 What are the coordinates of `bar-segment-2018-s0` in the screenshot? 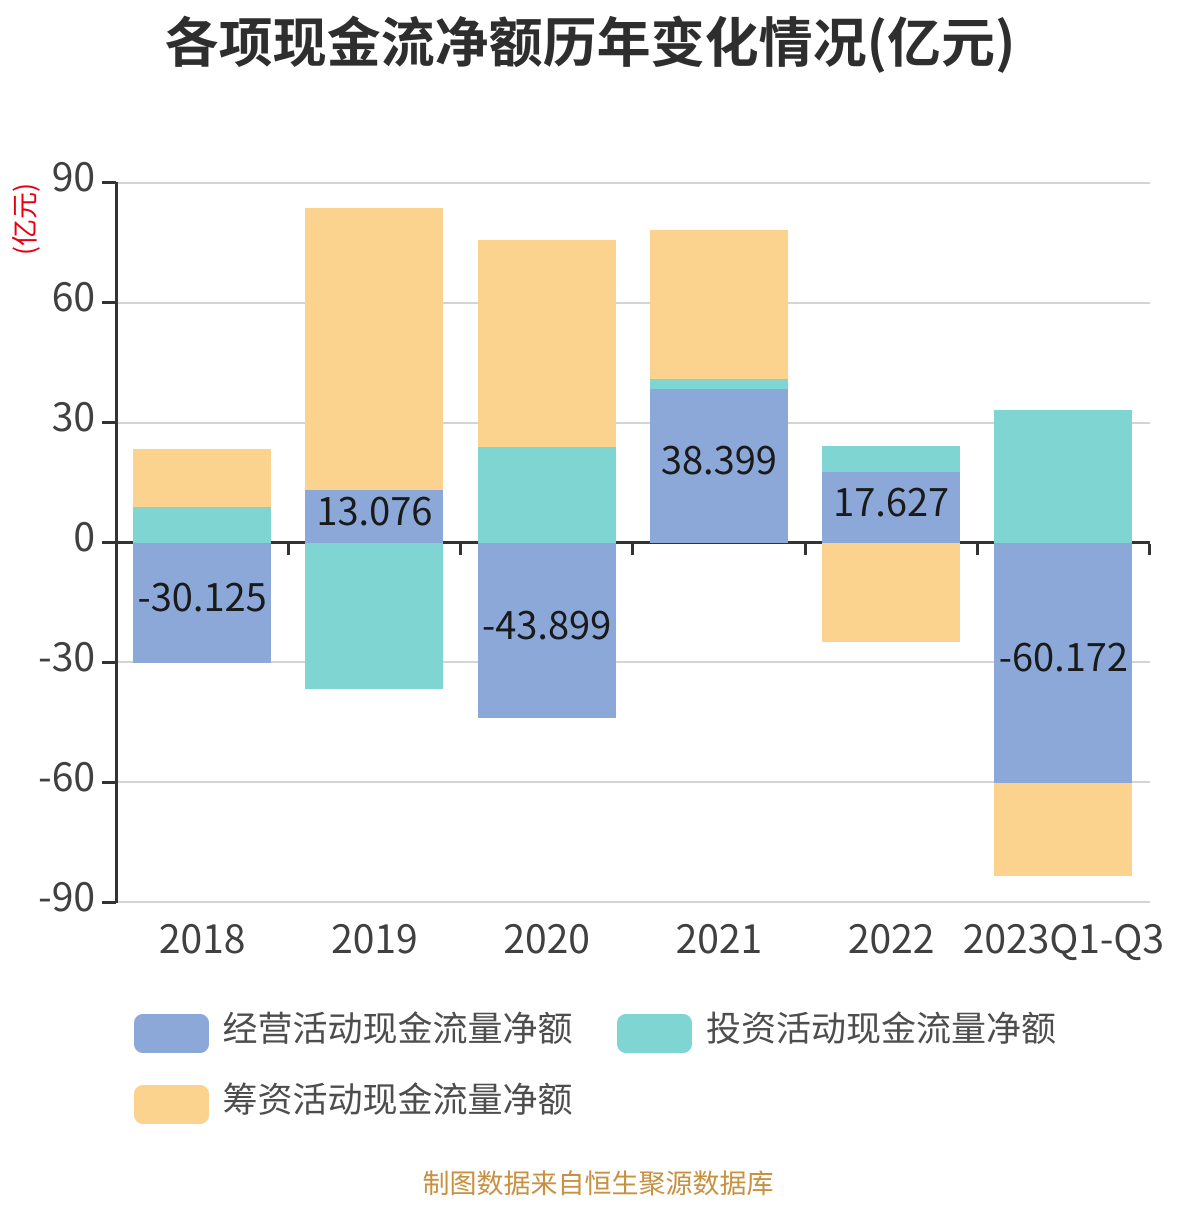 It's located at (202, 603).